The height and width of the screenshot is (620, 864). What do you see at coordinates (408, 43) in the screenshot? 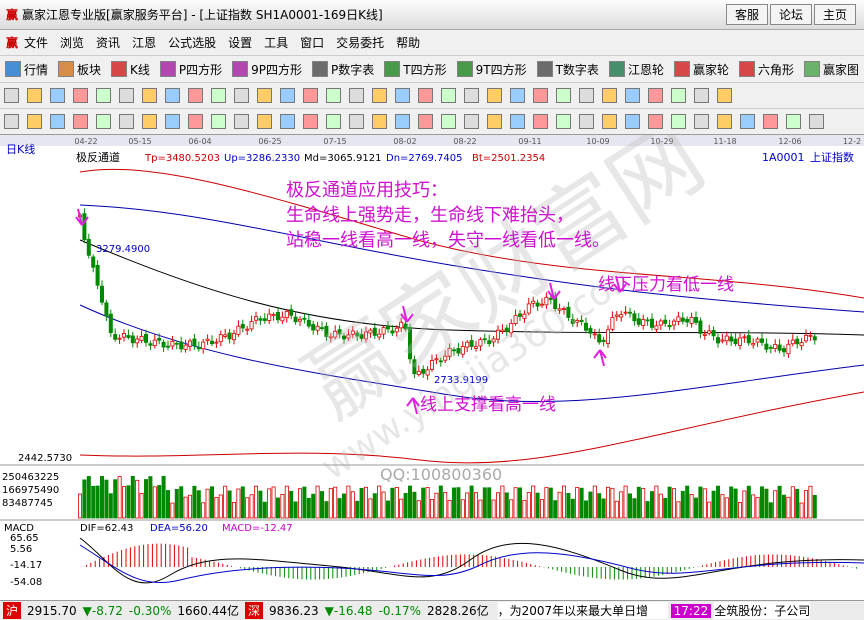
I see `menu-item: 帮助` at bounding box center [408, 43].